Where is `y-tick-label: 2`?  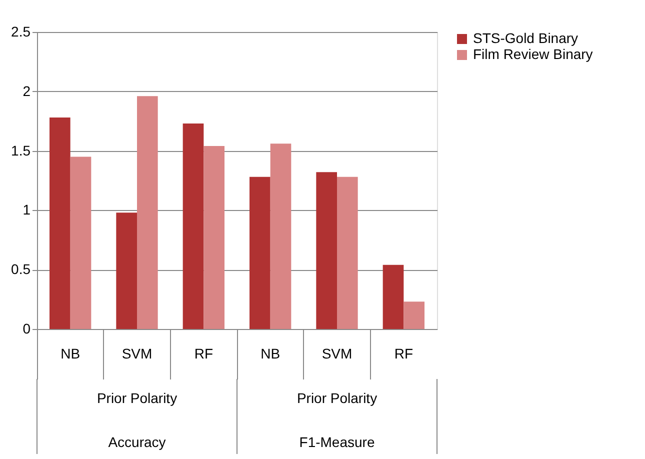
y-tick-label: 2 is located at coordinates (26, 90).